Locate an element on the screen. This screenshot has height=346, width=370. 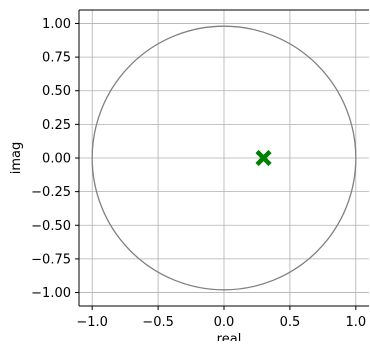
y-tick-label: −1.00 is located at coordinates (51, 293).